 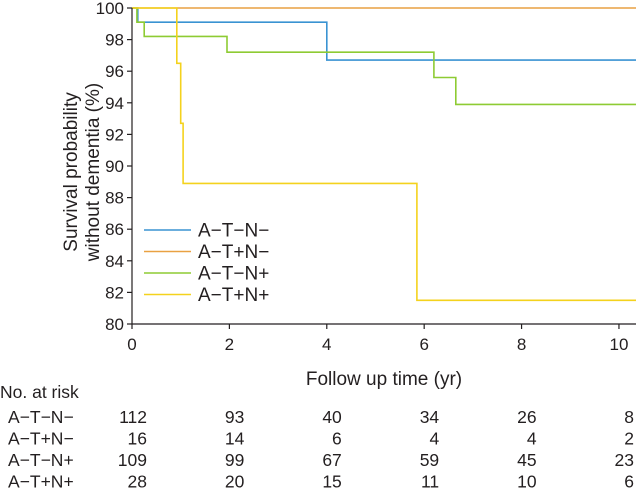 What do you see at coordinates (233, 252) in the screenshot?
I see `legend-label-aminustplusnminus: A−T+N−` at bounding box center [233, 252].